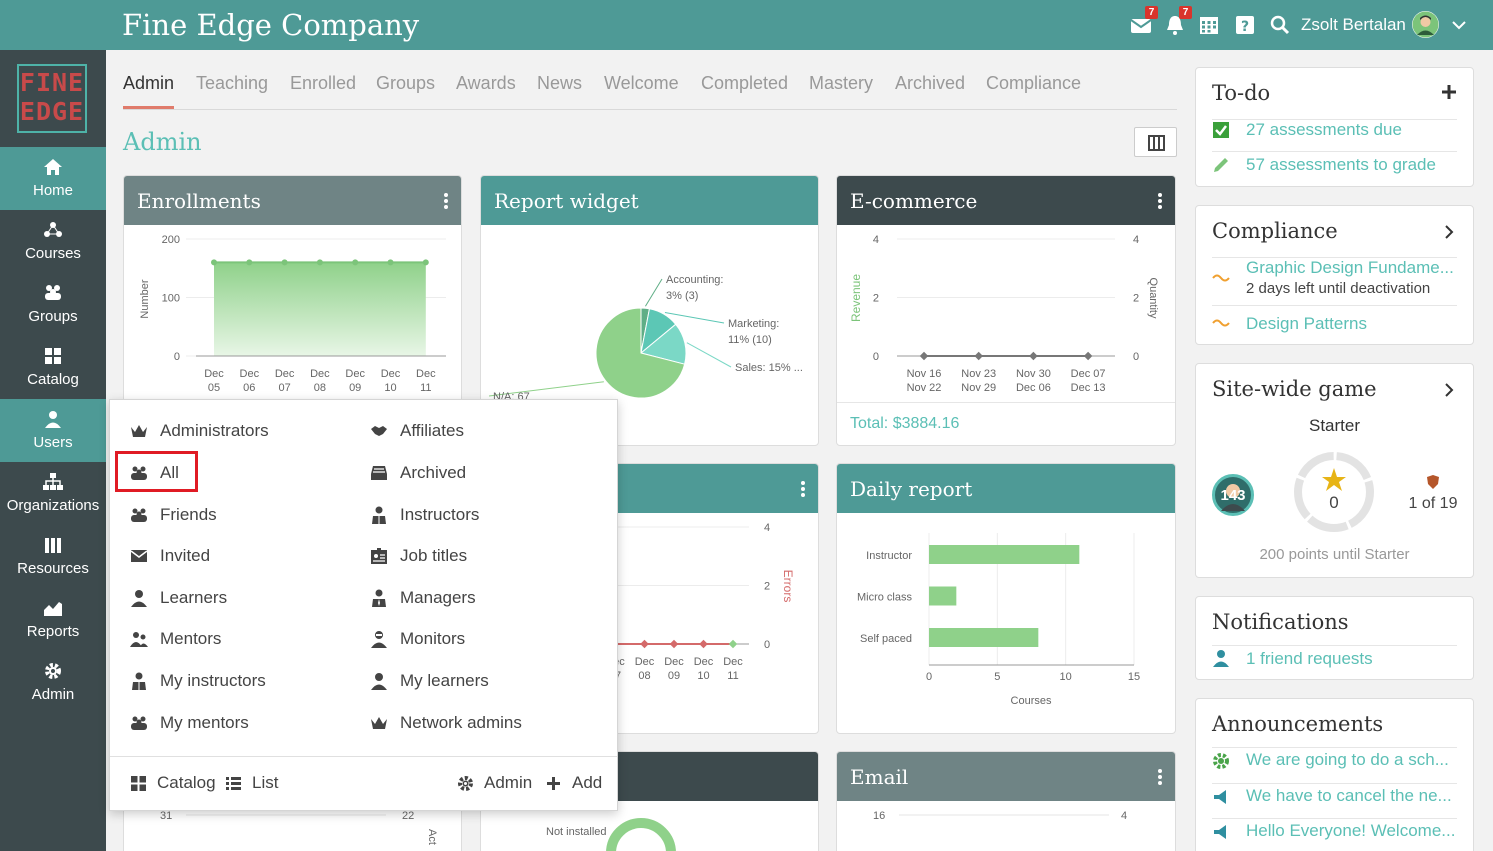 This screenshot has width=1493, height=851. What do you see at coordinates (745, 83) in the screenshot?
I see `tab-completed: Completed` at bounding box center [745, 83].